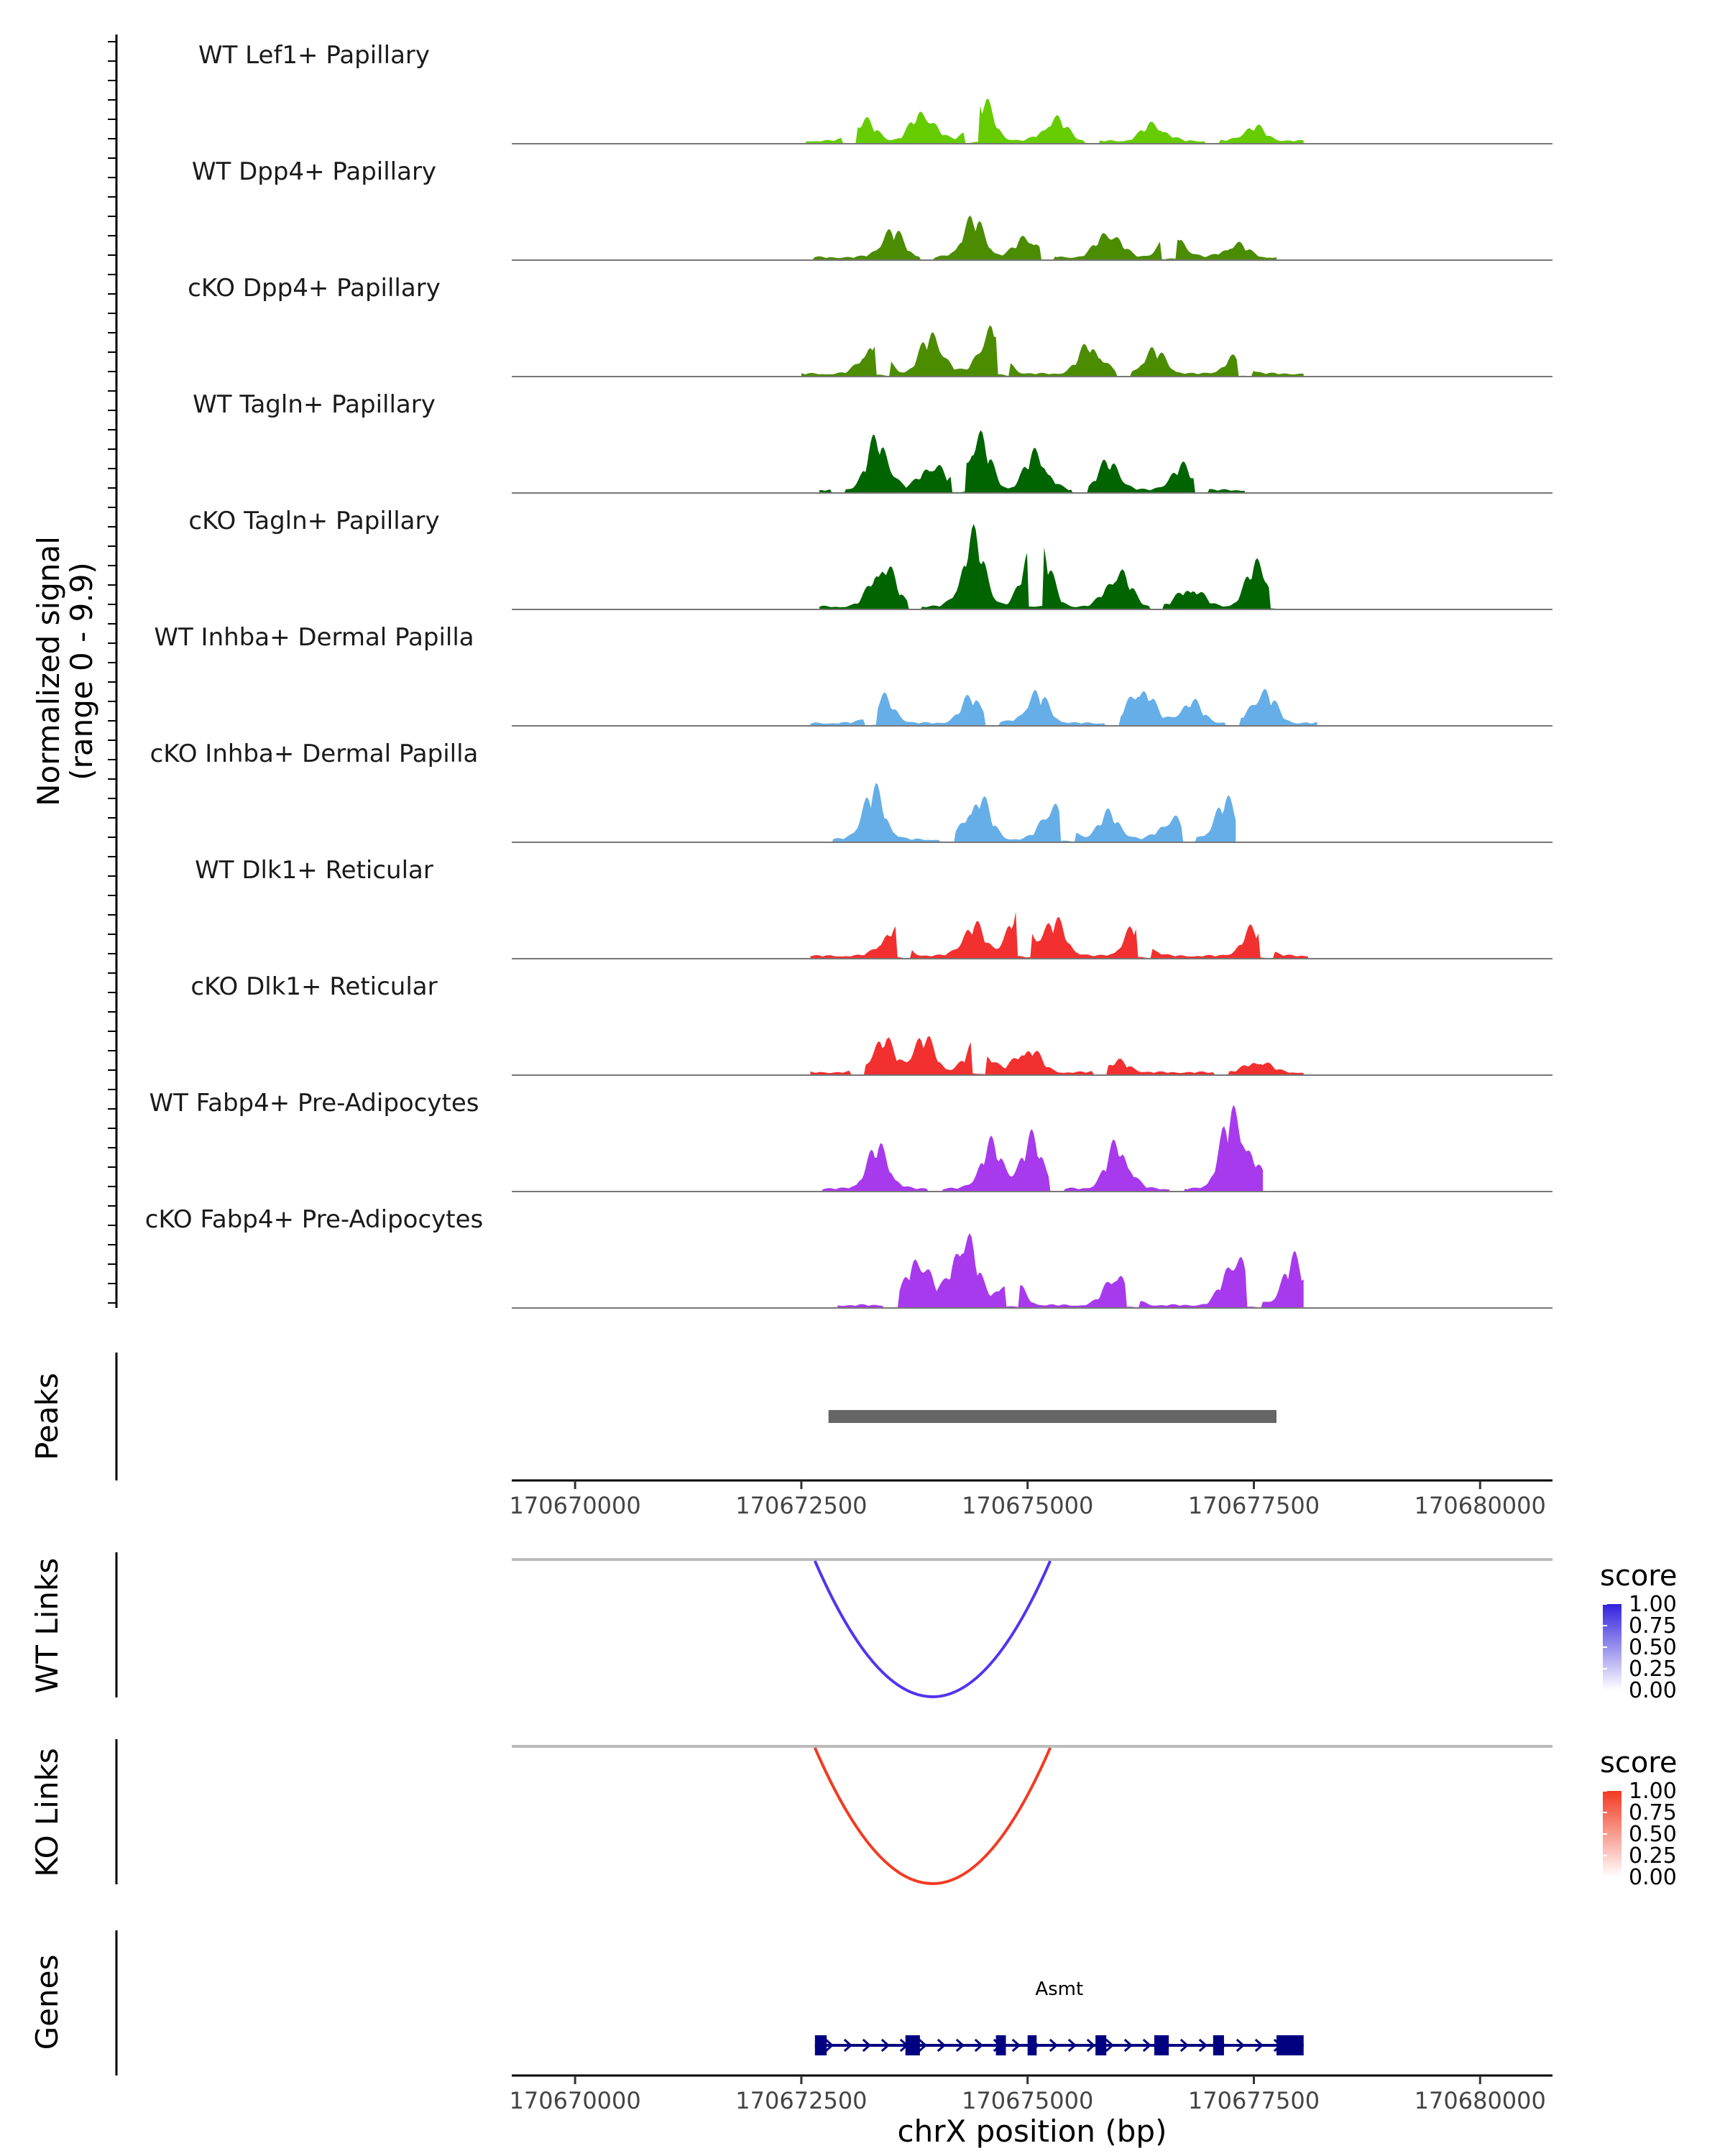  What do you see at coordinates (48, 671) in the screenshot?
I see `coverage-ylabel-line1: Normalized signal` at bounding box center [48, 671].